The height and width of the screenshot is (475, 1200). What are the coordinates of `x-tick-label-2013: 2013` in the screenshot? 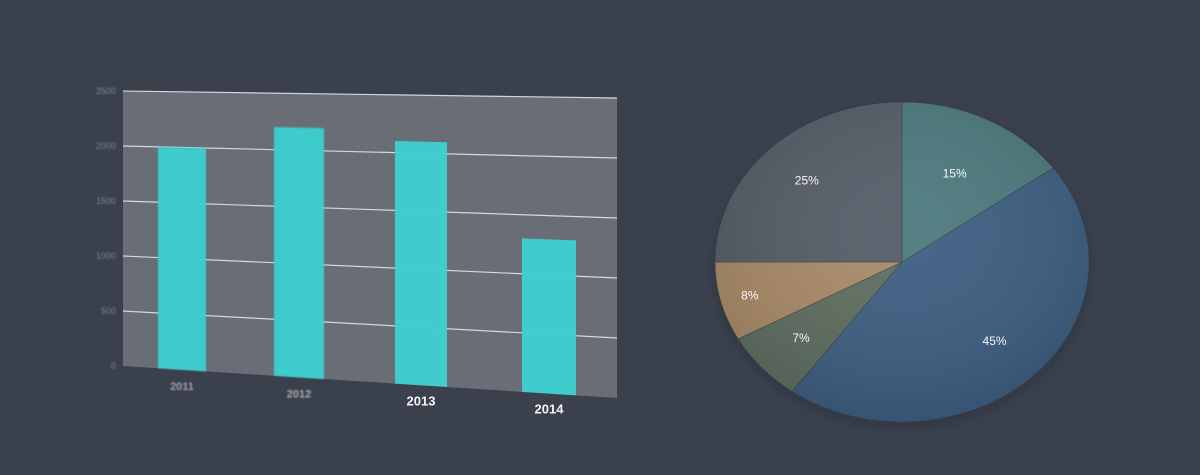 It's located at (421, 400).